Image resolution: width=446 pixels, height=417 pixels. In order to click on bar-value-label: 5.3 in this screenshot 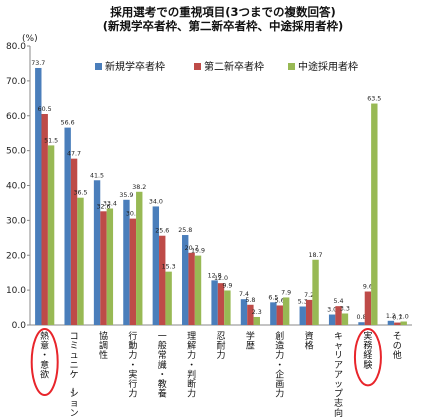, I will do `click(303, 302)`.